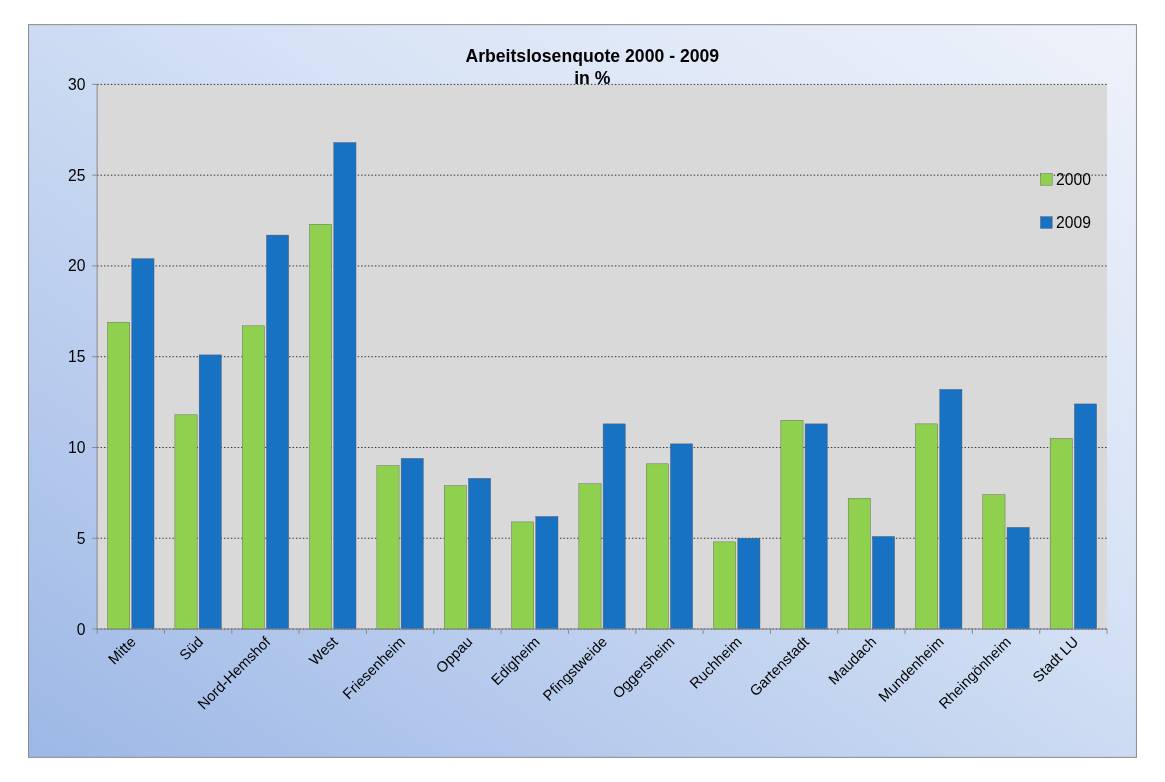 The width and height of the screenshot is (1165, 782). I want to click on y-tick-label: 15, so click(76, 357).